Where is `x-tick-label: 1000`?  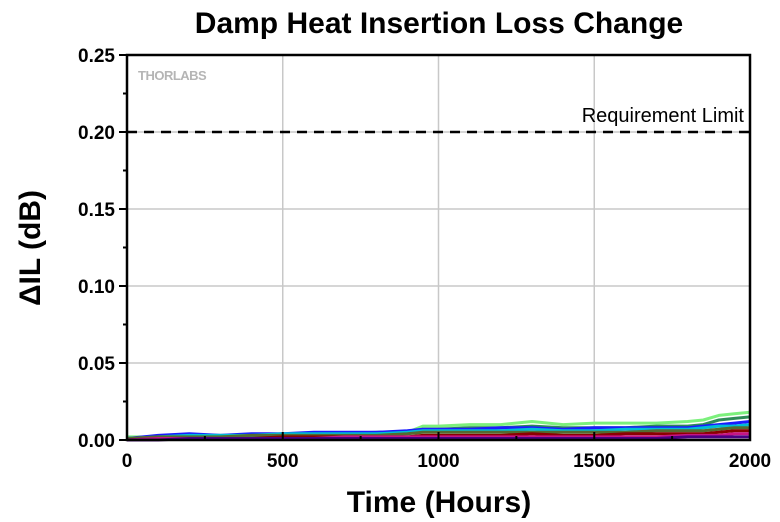
x-tick-label: 1000 is located at coordinates (438, 461).